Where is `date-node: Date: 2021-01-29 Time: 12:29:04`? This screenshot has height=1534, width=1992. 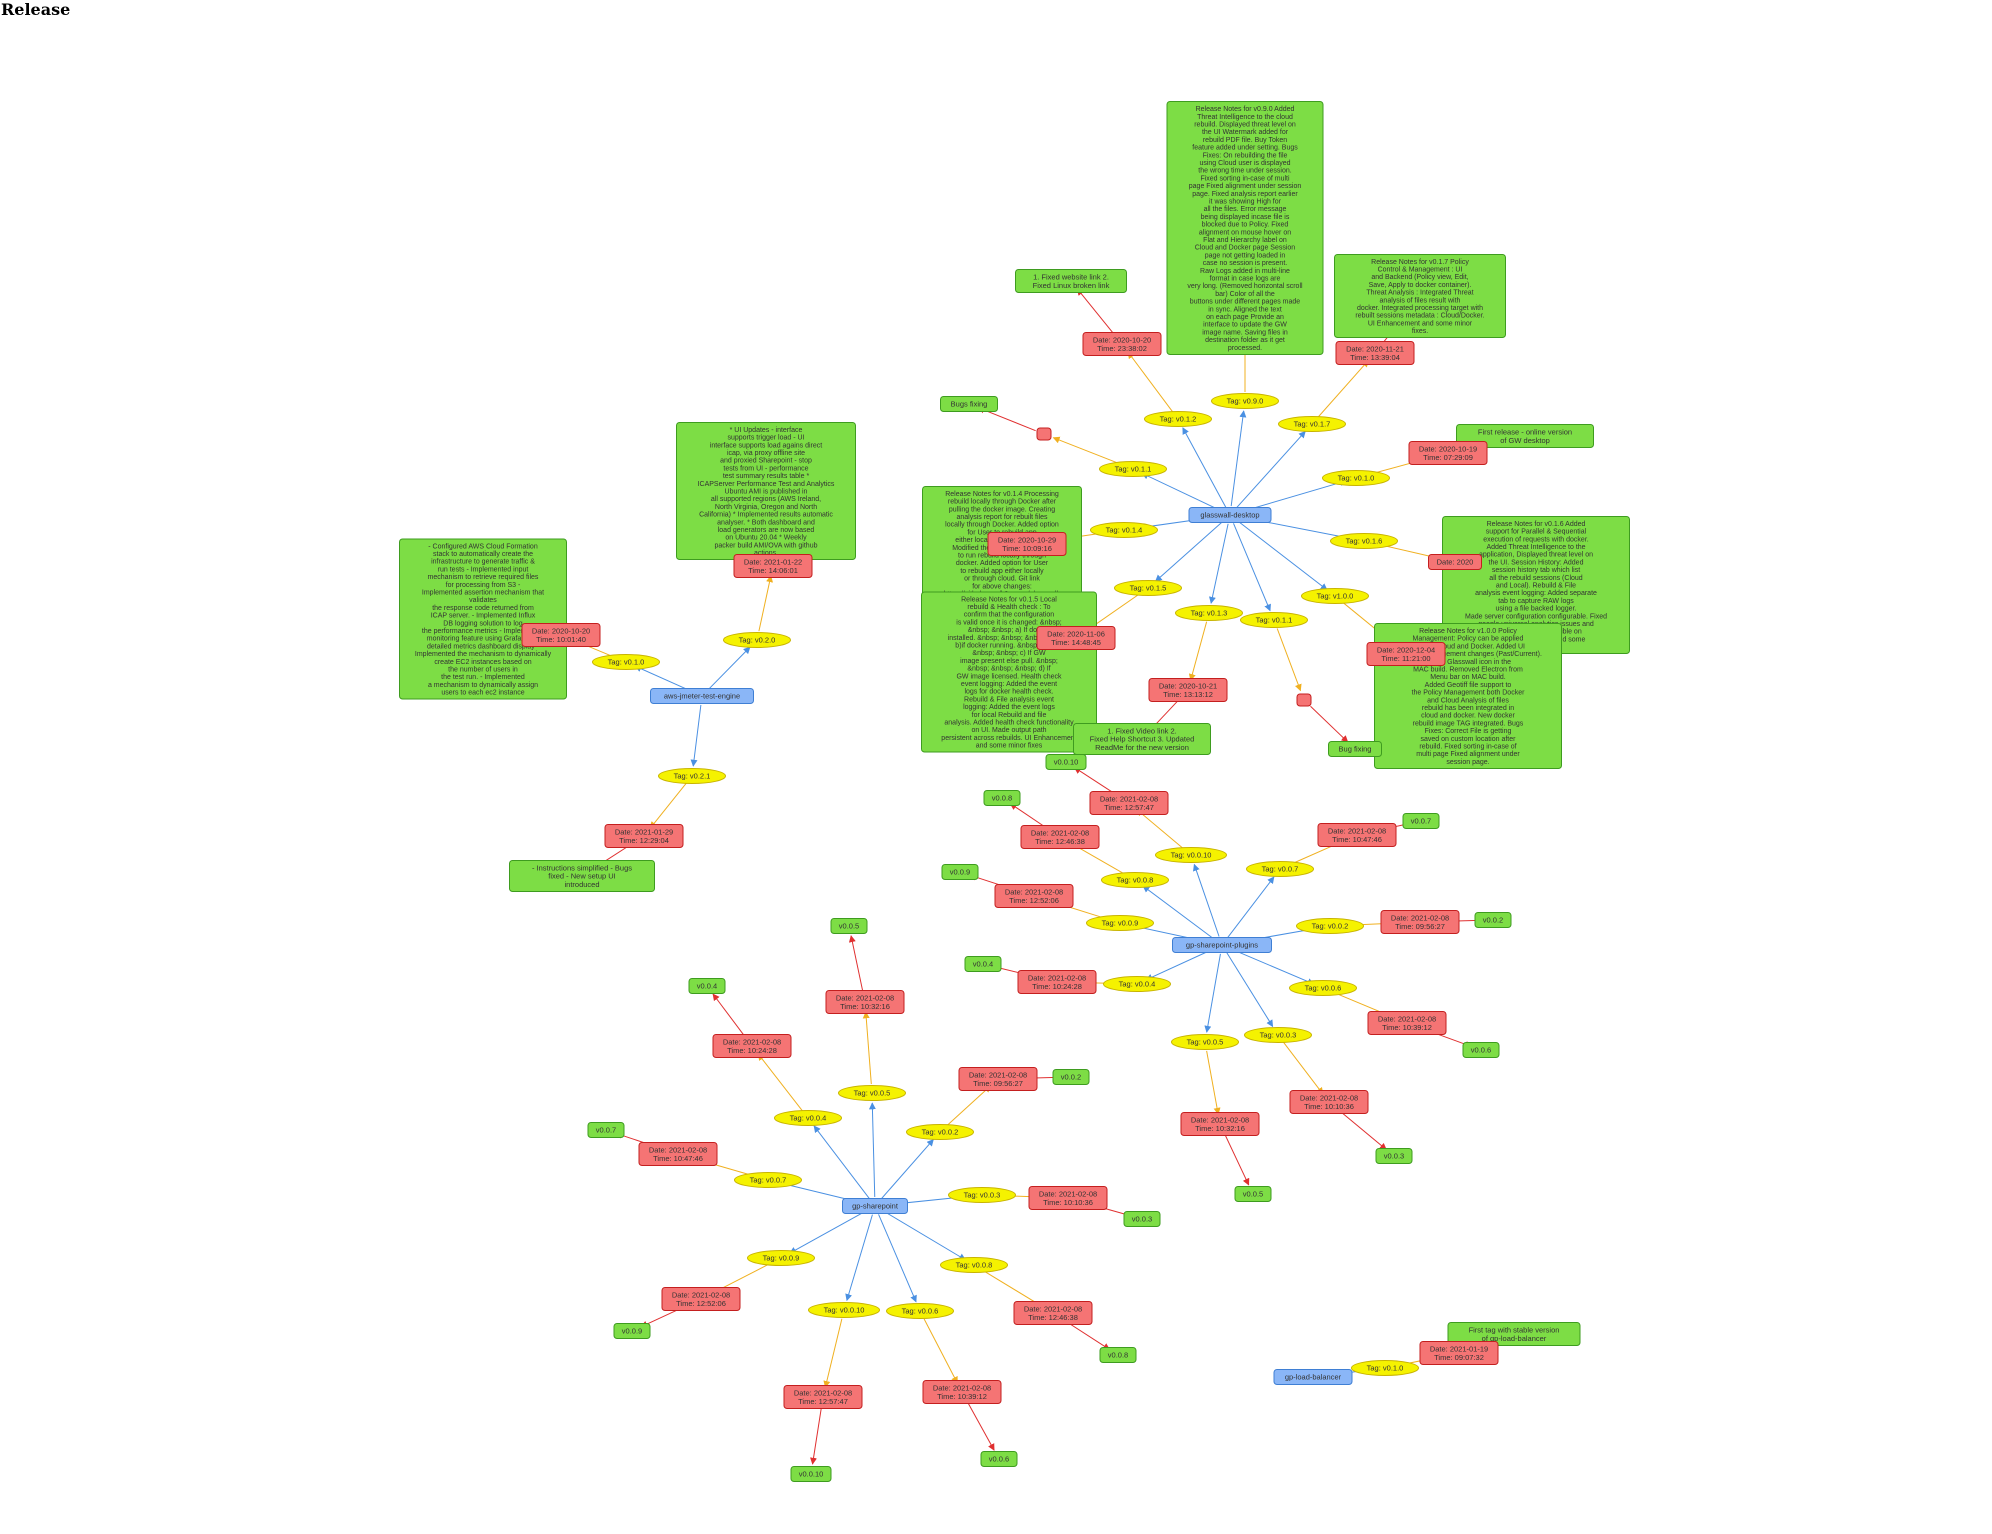 date-node: Date: 2021-01-29 Time: 12:29:04 is located at coordinates (644, 836).